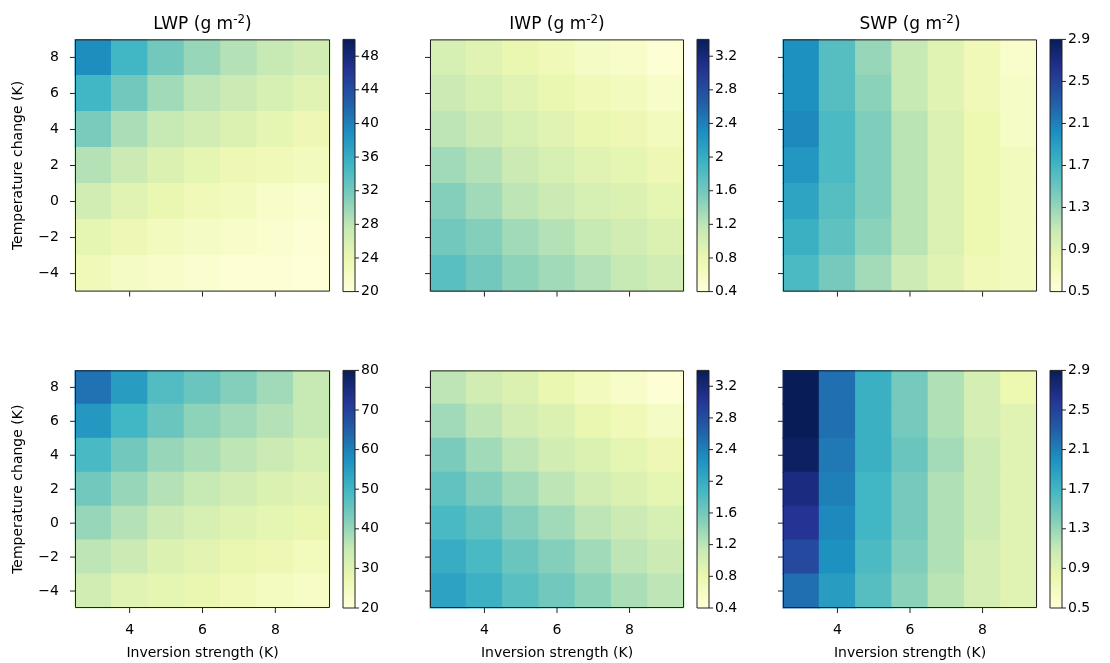 The image size is (1110, 663). Describe the element at coordinates (370, 155) in the screenshot. I see `color-bar-label: 36` at that location.